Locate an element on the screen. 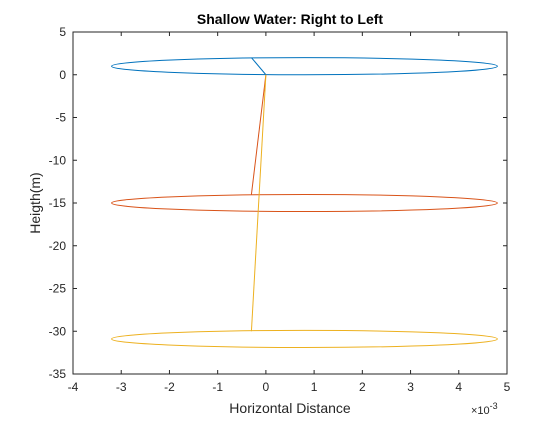 The image size is (560, 425). x-tick-label: 4 is located at coordinates (458, 387).